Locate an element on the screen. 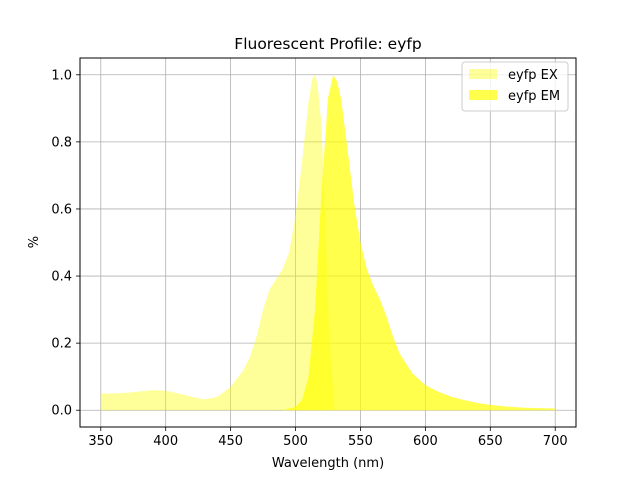 The image size is (640, 480). x-tick-label: 450 is located at coordinates (230, 441).